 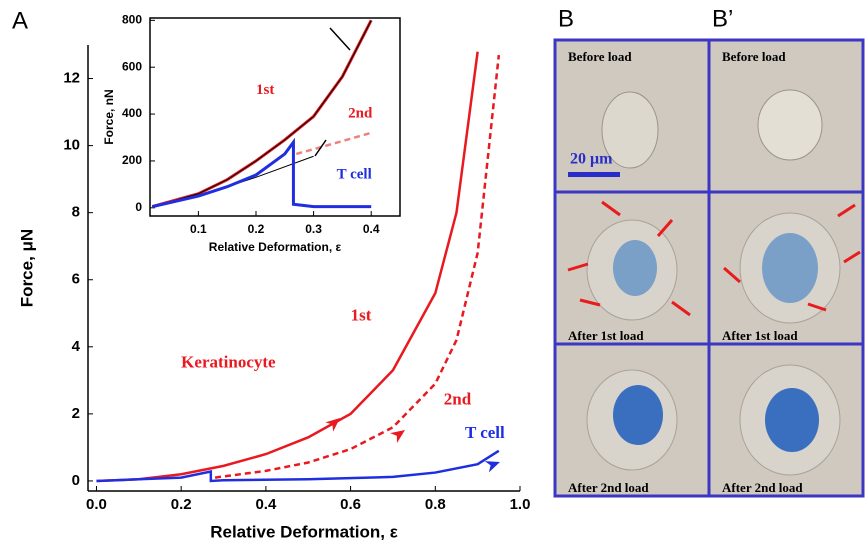 I want to click on x-tick-label: 0.1, so click(x=198, y=229).